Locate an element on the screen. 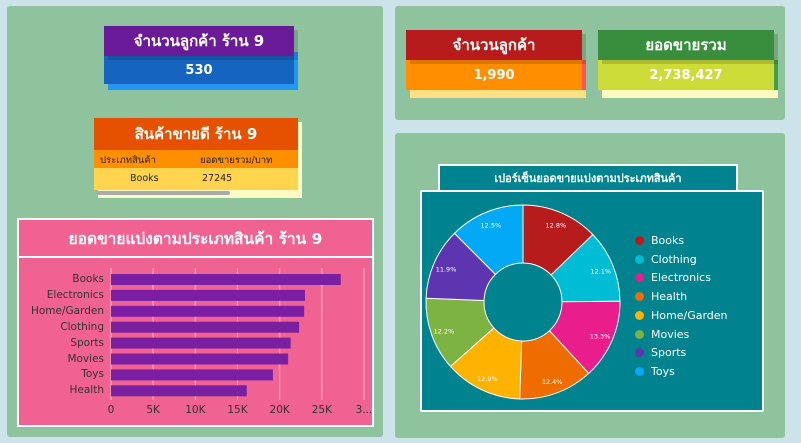 The width and height of the screenshot is (801, 443). slice-label-electronics: 13.3% is located at coordinates (600, 336).